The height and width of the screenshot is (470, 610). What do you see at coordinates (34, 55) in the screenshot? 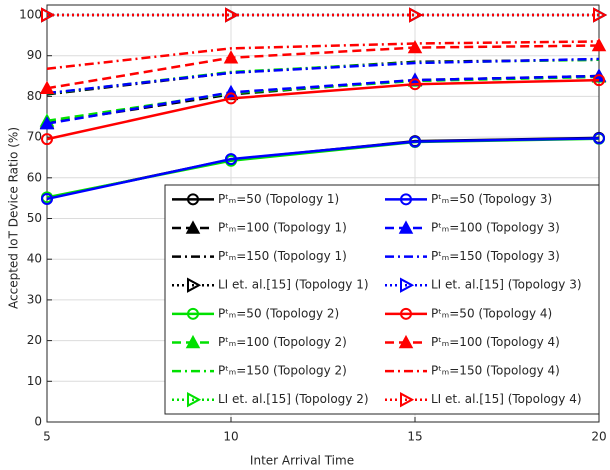
I see `y-tick-label: 90` at bounding box center [34, 55].